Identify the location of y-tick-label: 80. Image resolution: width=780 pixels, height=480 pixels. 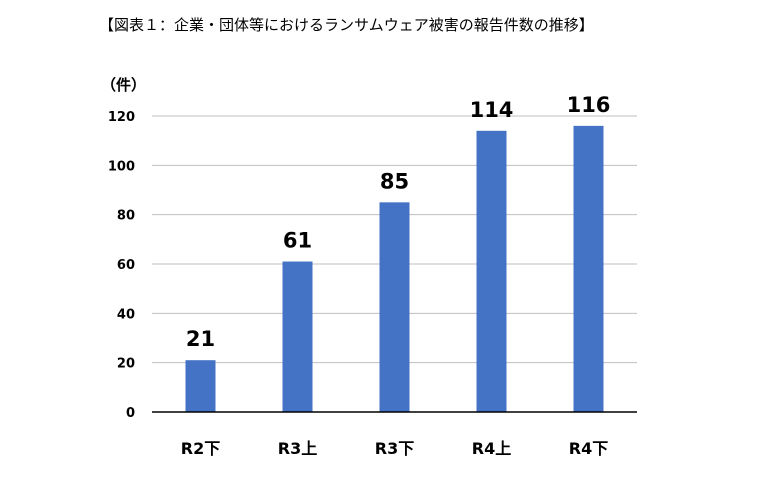
(126, 216).